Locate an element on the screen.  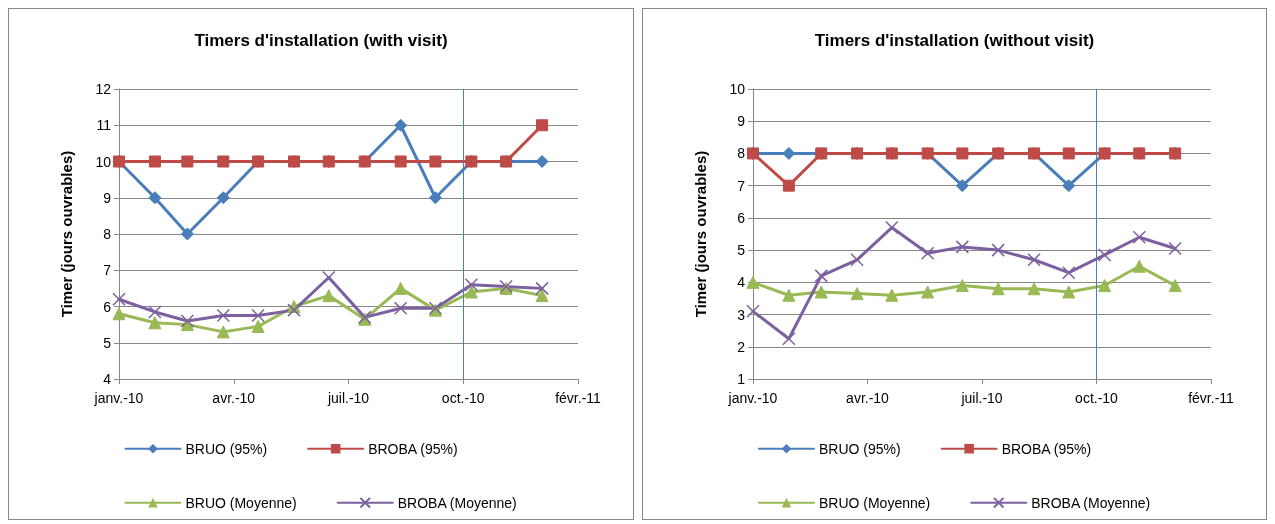
y-tick-label: 10 is located at coordinates (737, 89).